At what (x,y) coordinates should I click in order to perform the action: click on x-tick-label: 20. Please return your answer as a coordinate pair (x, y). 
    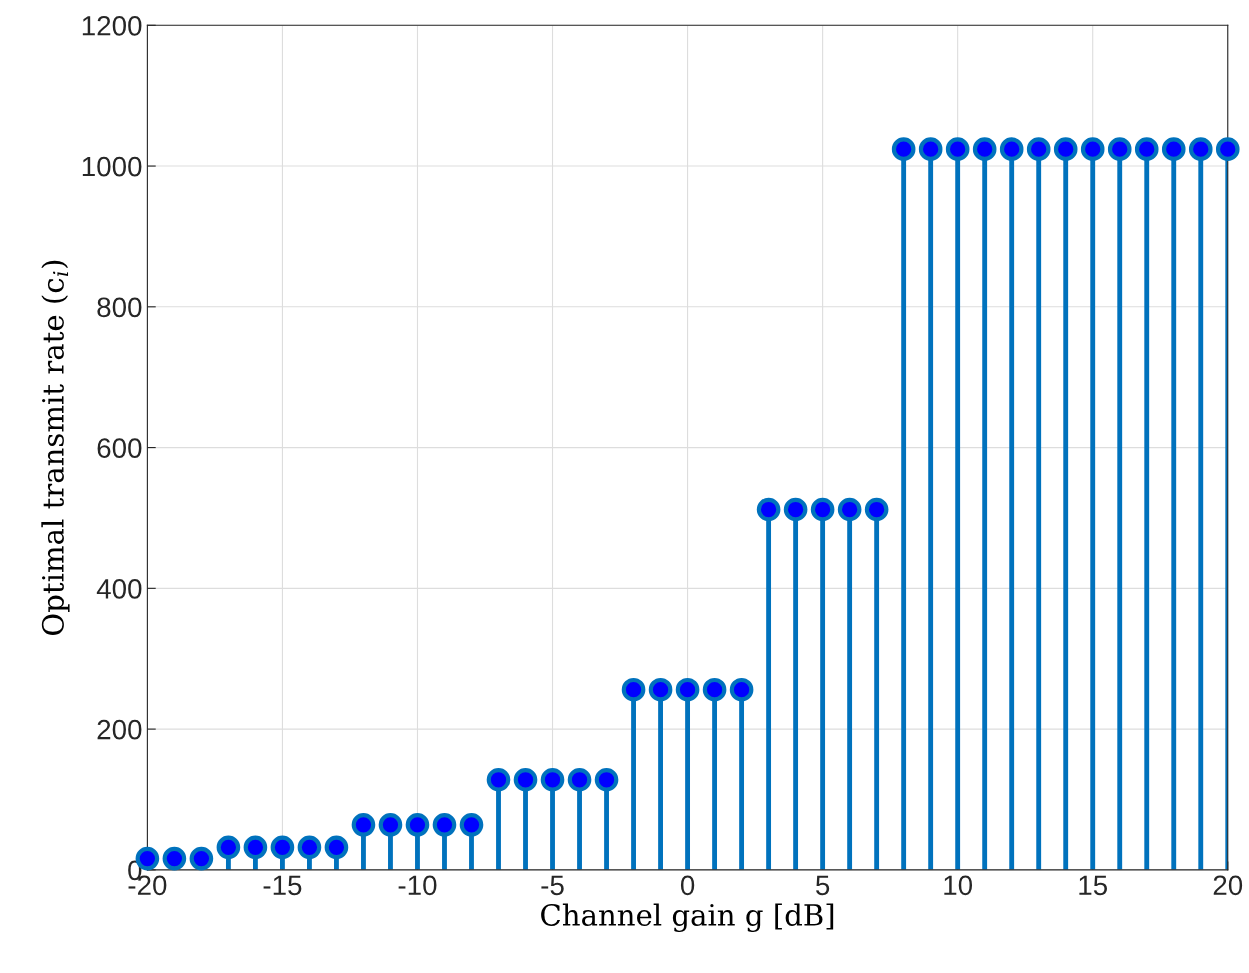
    Looking at the image, I should click on (1228, 885).